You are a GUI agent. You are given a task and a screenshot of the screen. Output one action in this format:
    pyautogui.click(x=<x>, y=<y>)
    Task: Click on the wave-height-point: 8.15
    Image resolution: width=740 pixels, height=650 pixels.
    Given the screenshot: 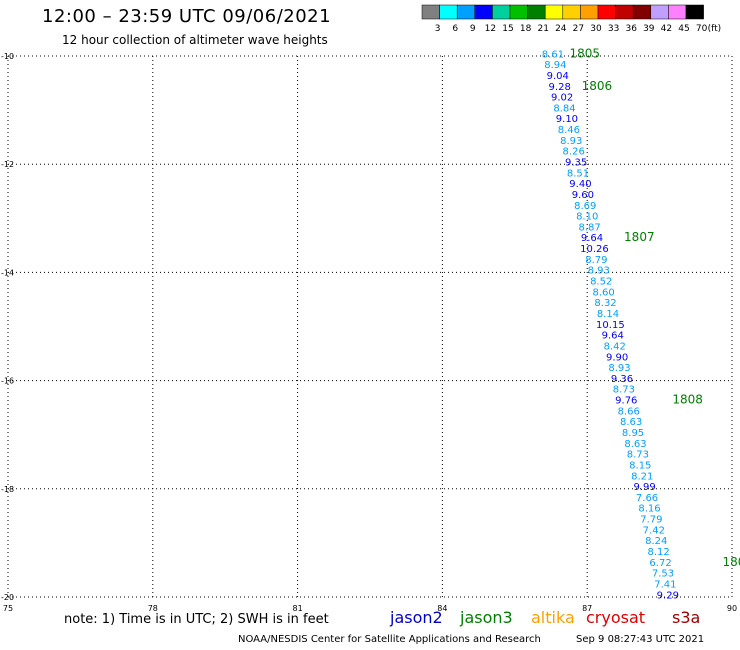 What is the action you would take?
    pyautogui.click(x=640, y=465)
    